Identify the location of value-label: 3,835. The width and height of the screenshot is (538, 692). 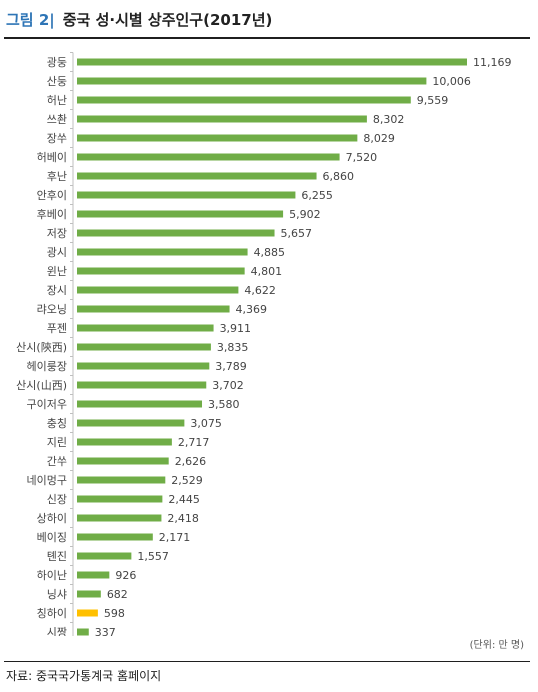
(233, 347).